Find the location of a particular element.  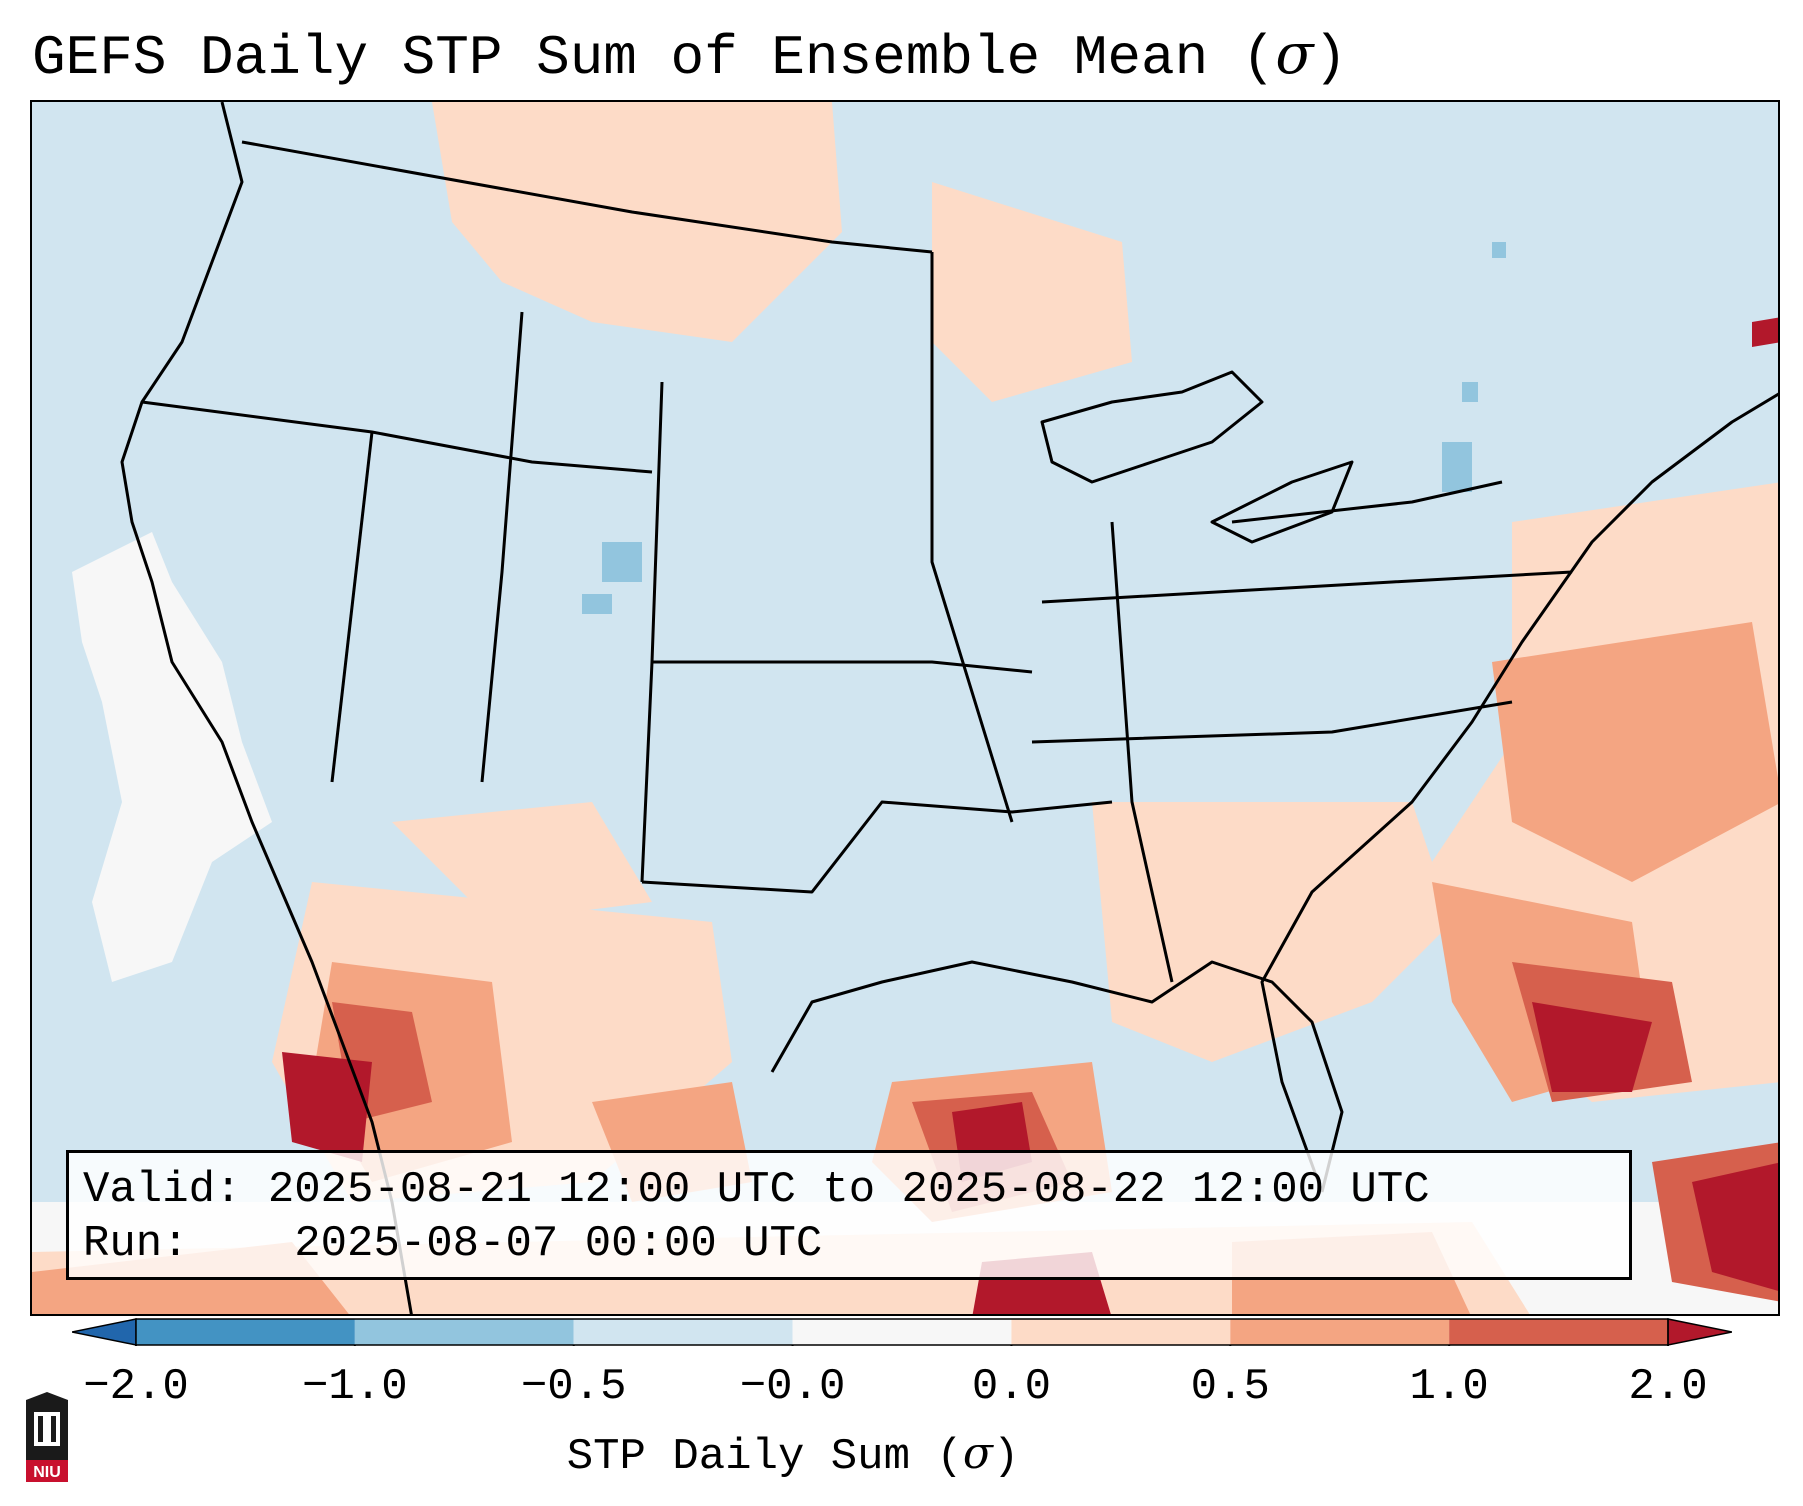

run-row: Run: 2025-08-07 00:00 UTC is located at coordinates (849, 1244).